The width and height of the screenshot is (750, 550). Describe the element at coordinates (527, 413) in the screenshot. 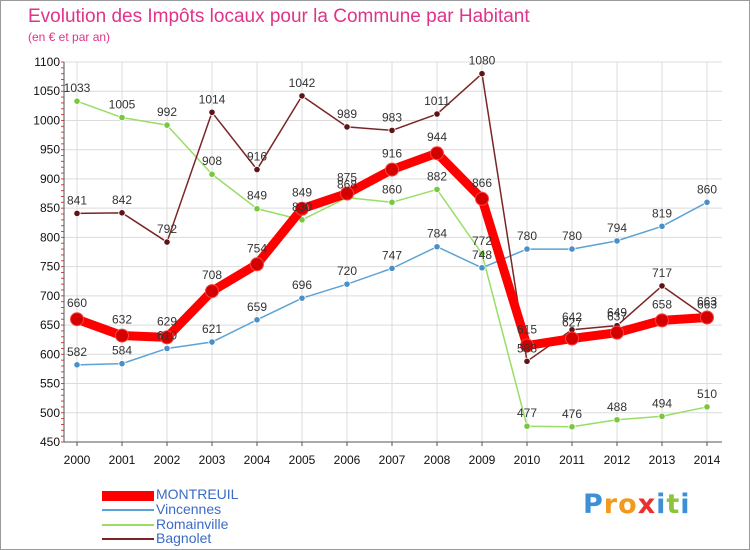

I see `data-label-romainville: 477` at that location.